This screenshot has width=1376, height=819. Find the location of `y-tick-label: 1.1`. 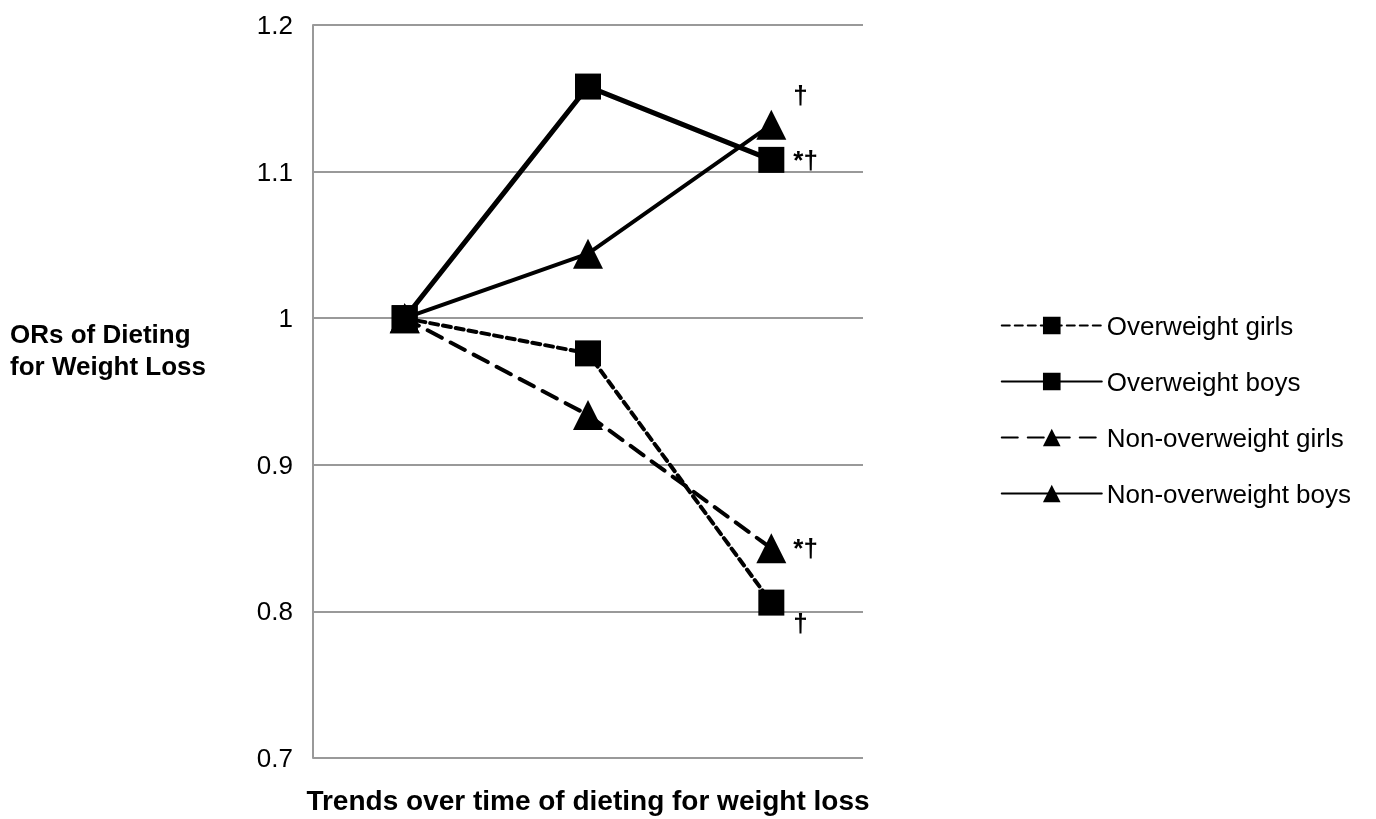

y-tick-label: 1.1 is located at coordinates (274, 171).